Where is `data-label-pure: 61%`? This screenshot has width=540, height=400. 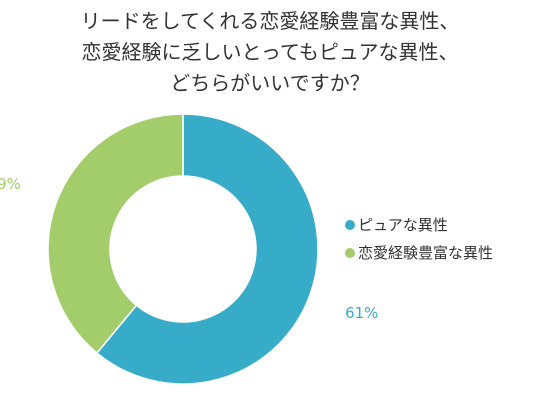 data-label-pure: 61% is located at coordinates (361, 313).